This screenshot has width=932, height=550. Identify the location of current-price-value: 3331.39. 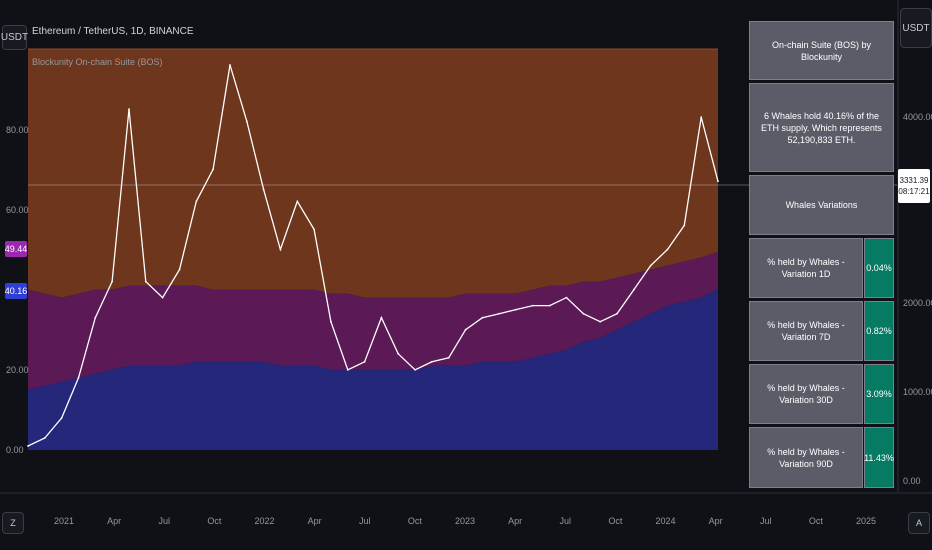
(914, 180).